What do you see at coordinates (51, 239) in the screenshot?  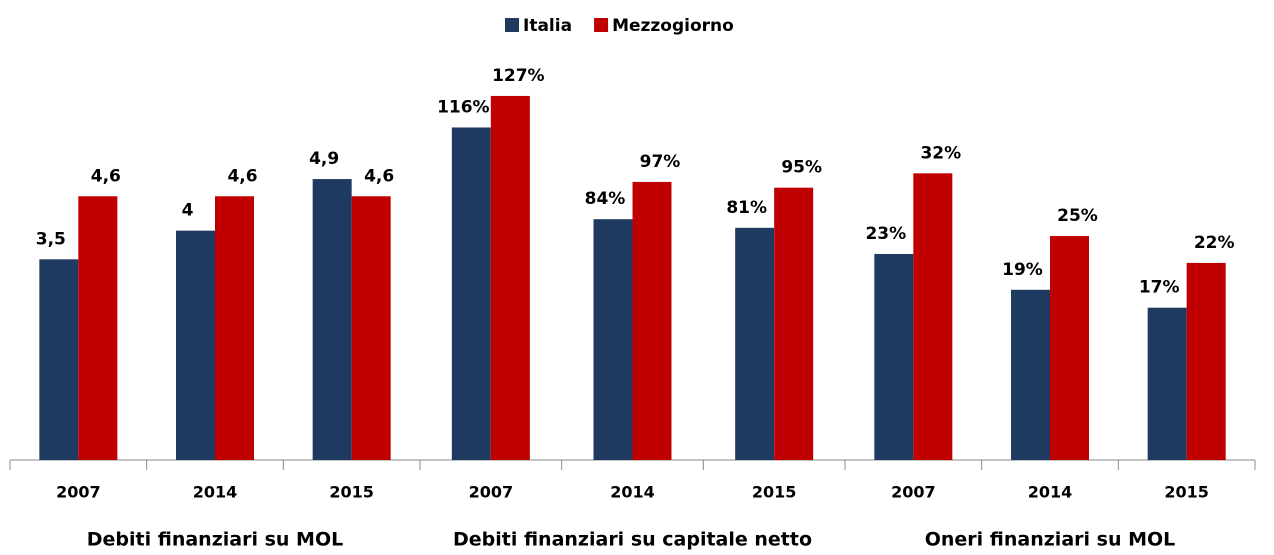 I see `data-label: 3,5` at bounding box center [51, 239].